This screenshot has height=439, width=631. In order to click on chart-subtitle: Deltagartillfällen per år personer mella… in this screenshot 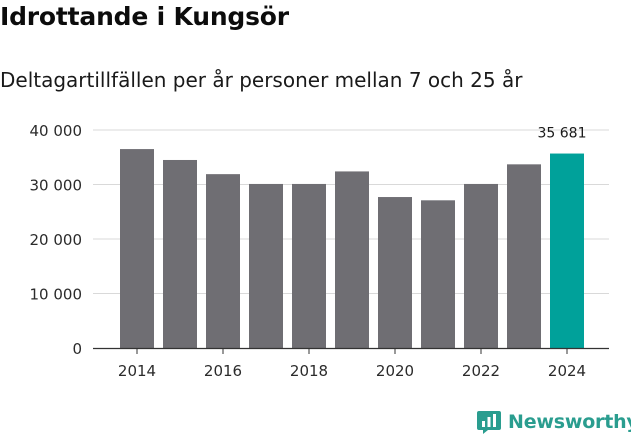, I will do `click(261, 80)`.